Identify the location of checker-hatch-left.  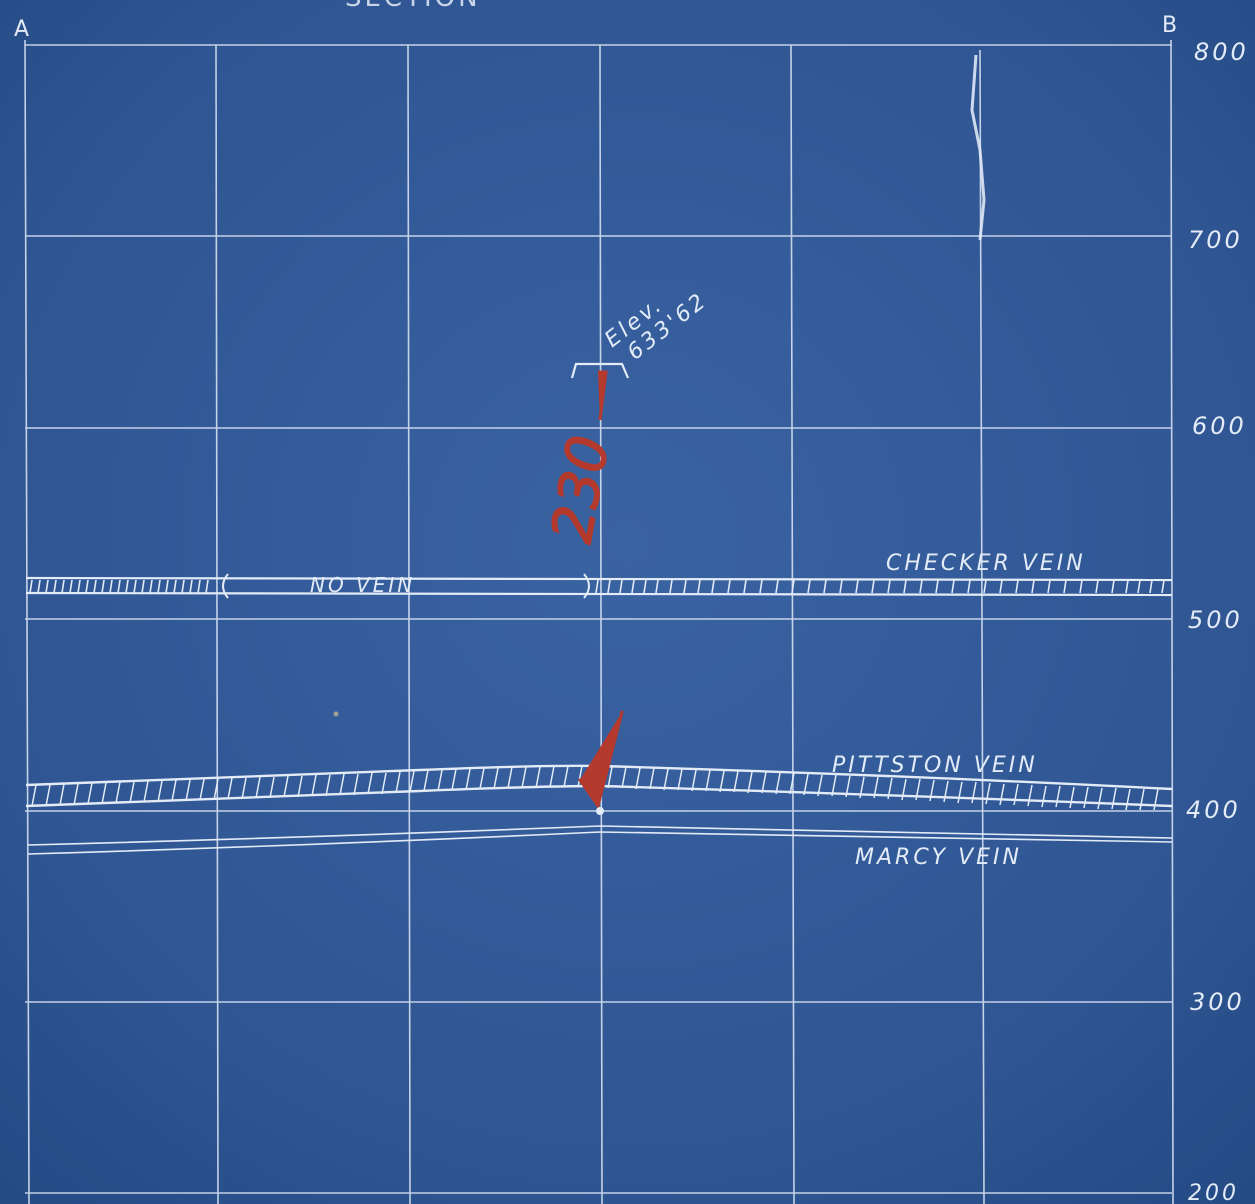
(119, 586).